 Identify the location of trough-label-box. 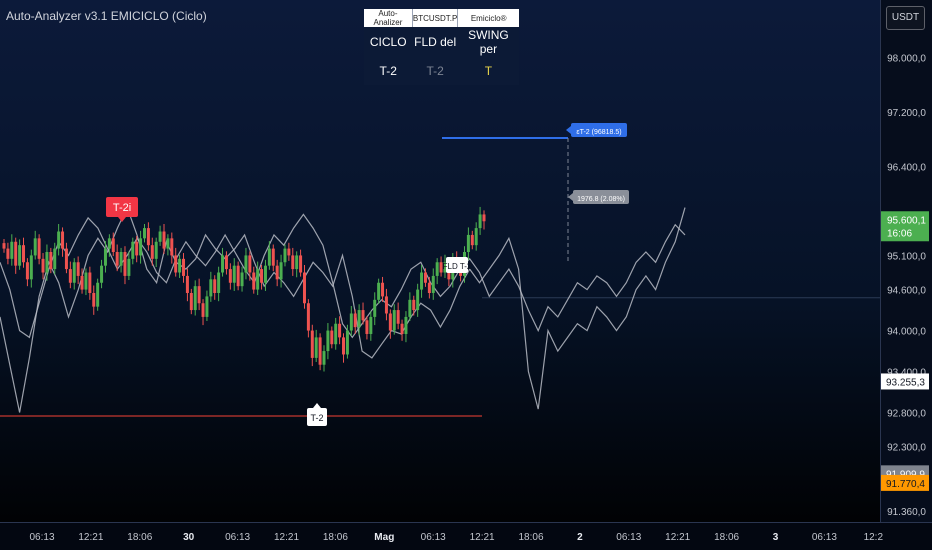
(317, 417).